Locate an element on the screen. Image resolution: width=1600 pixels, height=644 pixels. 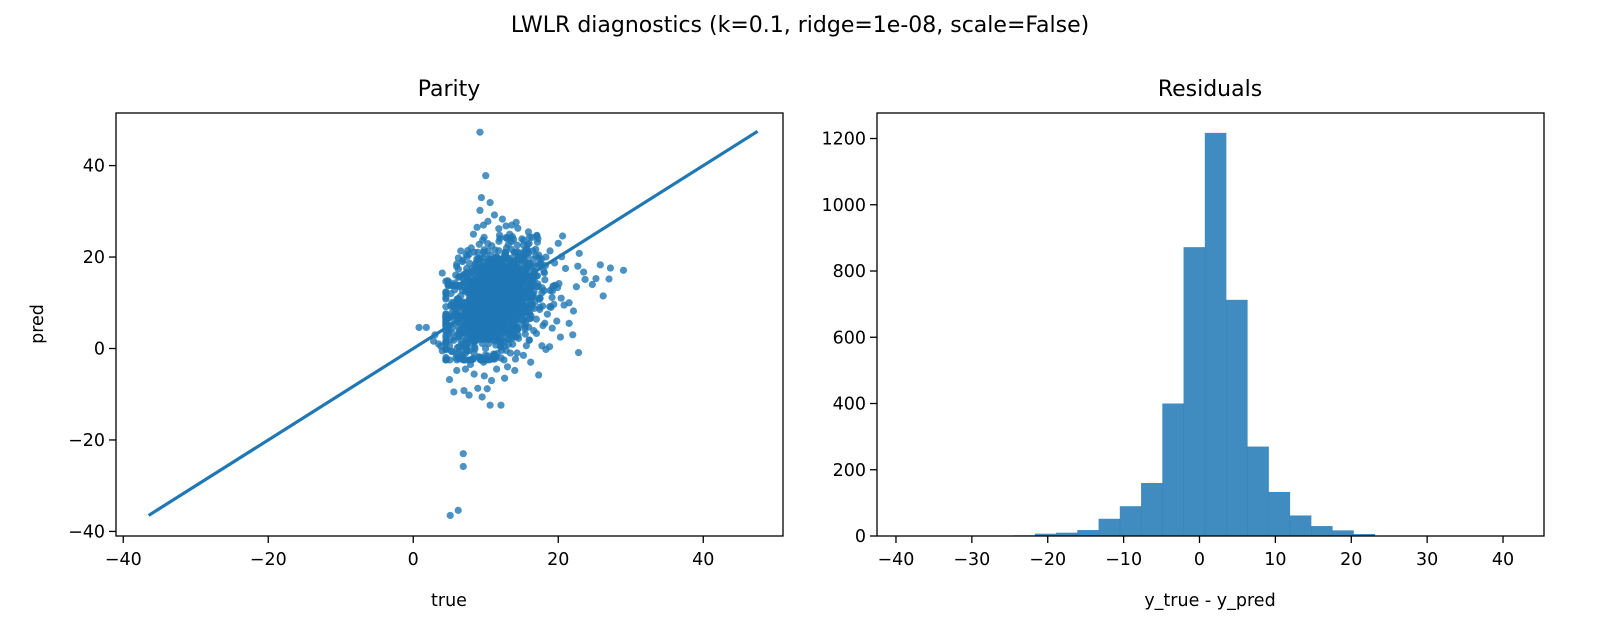
parity-y-tick-label: −40 is located at coordinates (86, 532).